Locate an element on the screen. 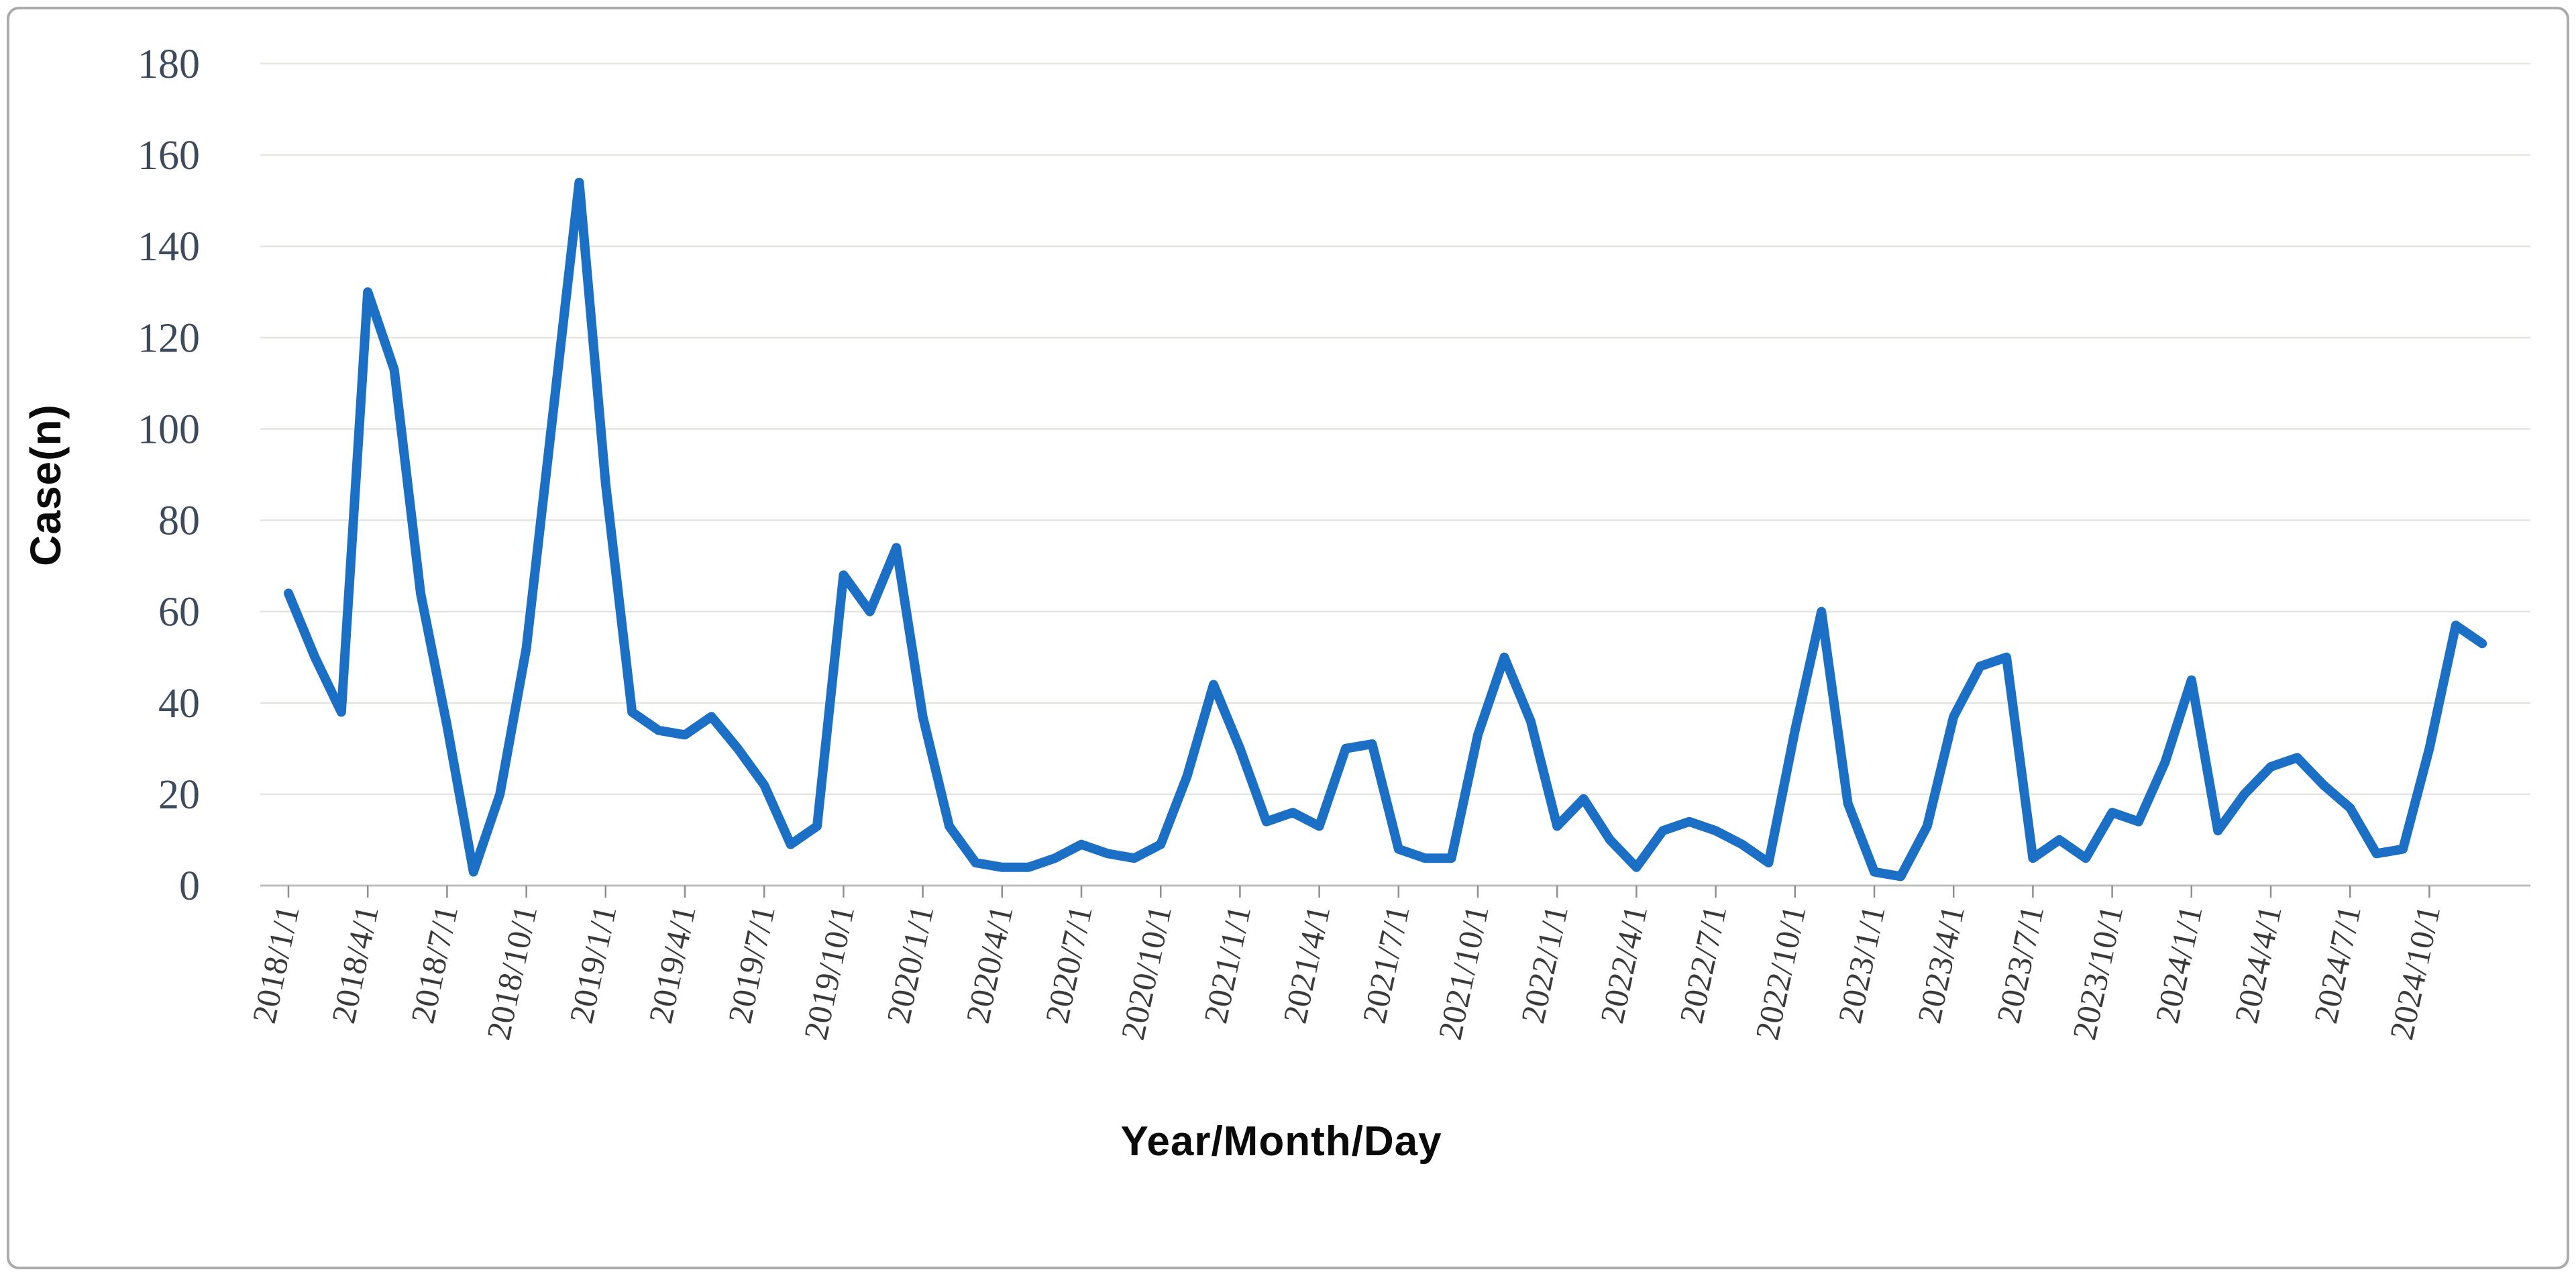 Image resolution: width=2576 pixels, height=1276 pixels. svg-text: 2022/4/1 is located at coordinates (1623, 965).